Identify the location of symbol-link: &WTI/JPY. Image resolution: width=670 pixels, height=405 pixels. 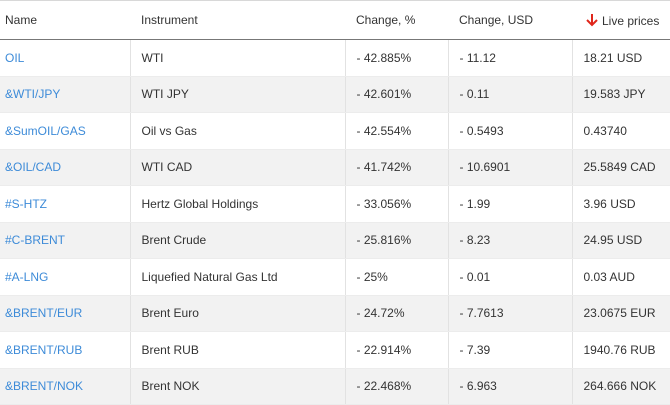
(33, 94).